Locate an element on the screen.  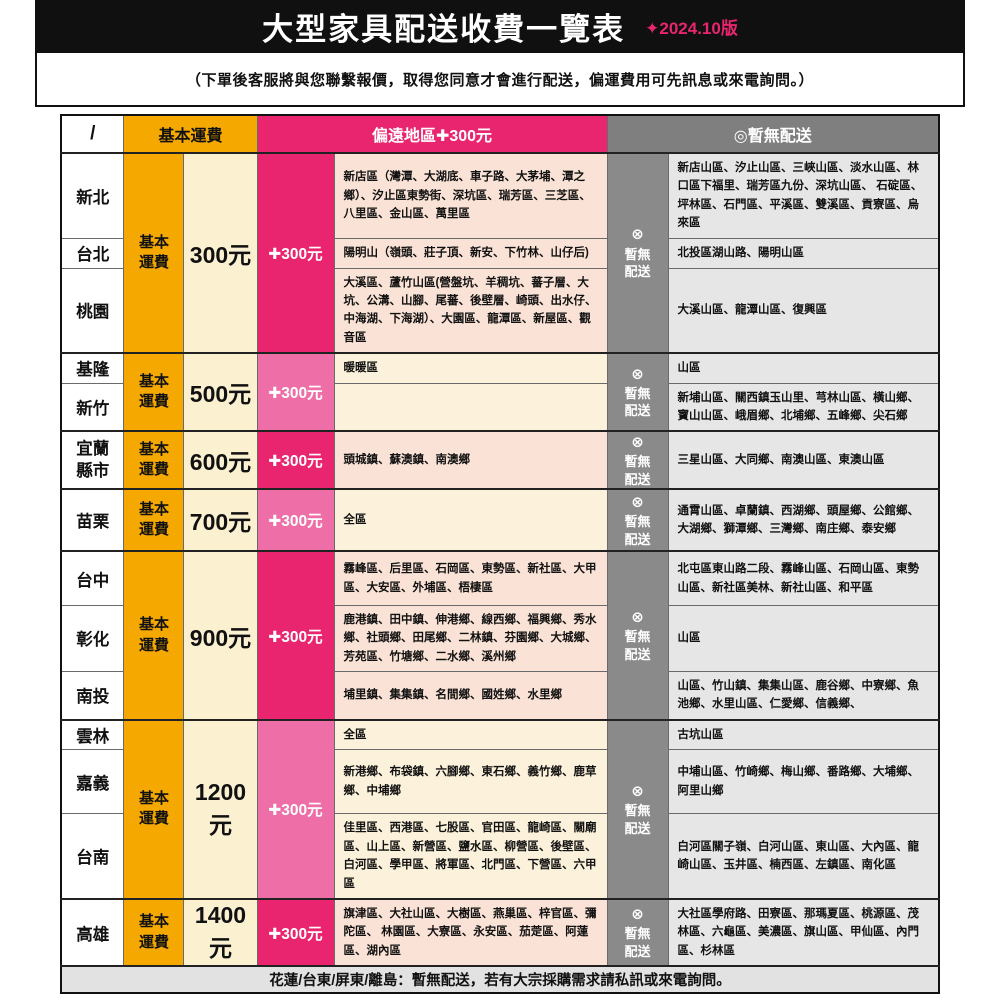
fee-value: 1400元 is located at coordinates (220, 932).